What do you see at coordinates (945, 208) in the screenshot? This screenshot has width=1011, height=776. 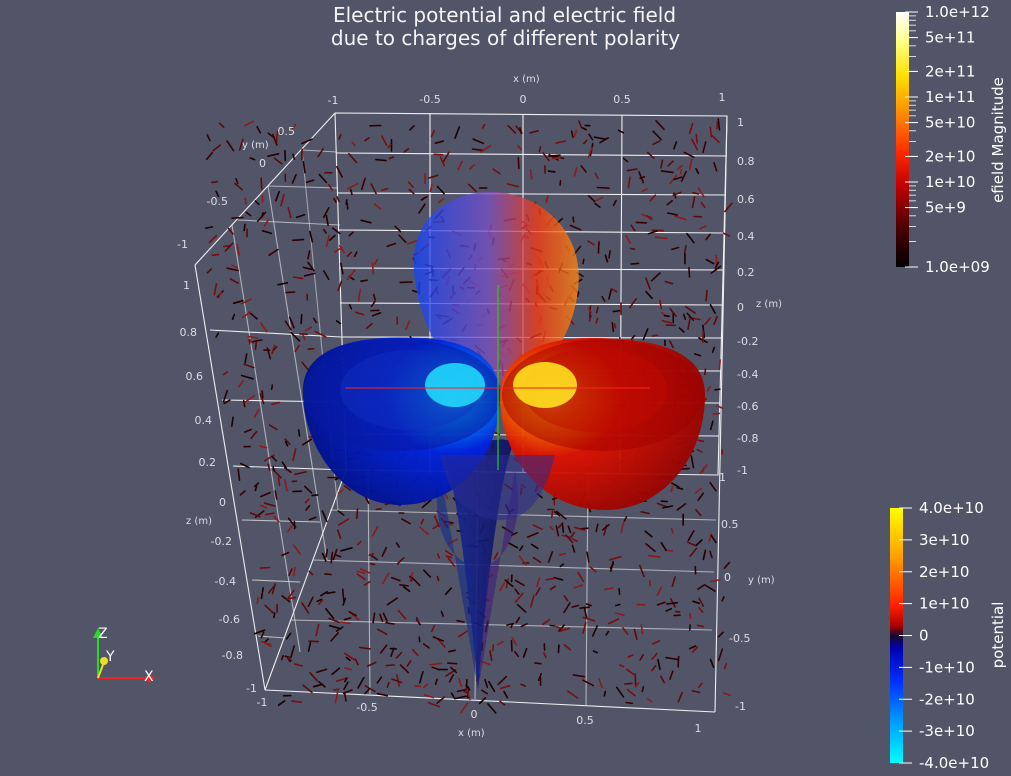 I see `efield-tick-label: 5e+9` at bounding box center [945, 208].